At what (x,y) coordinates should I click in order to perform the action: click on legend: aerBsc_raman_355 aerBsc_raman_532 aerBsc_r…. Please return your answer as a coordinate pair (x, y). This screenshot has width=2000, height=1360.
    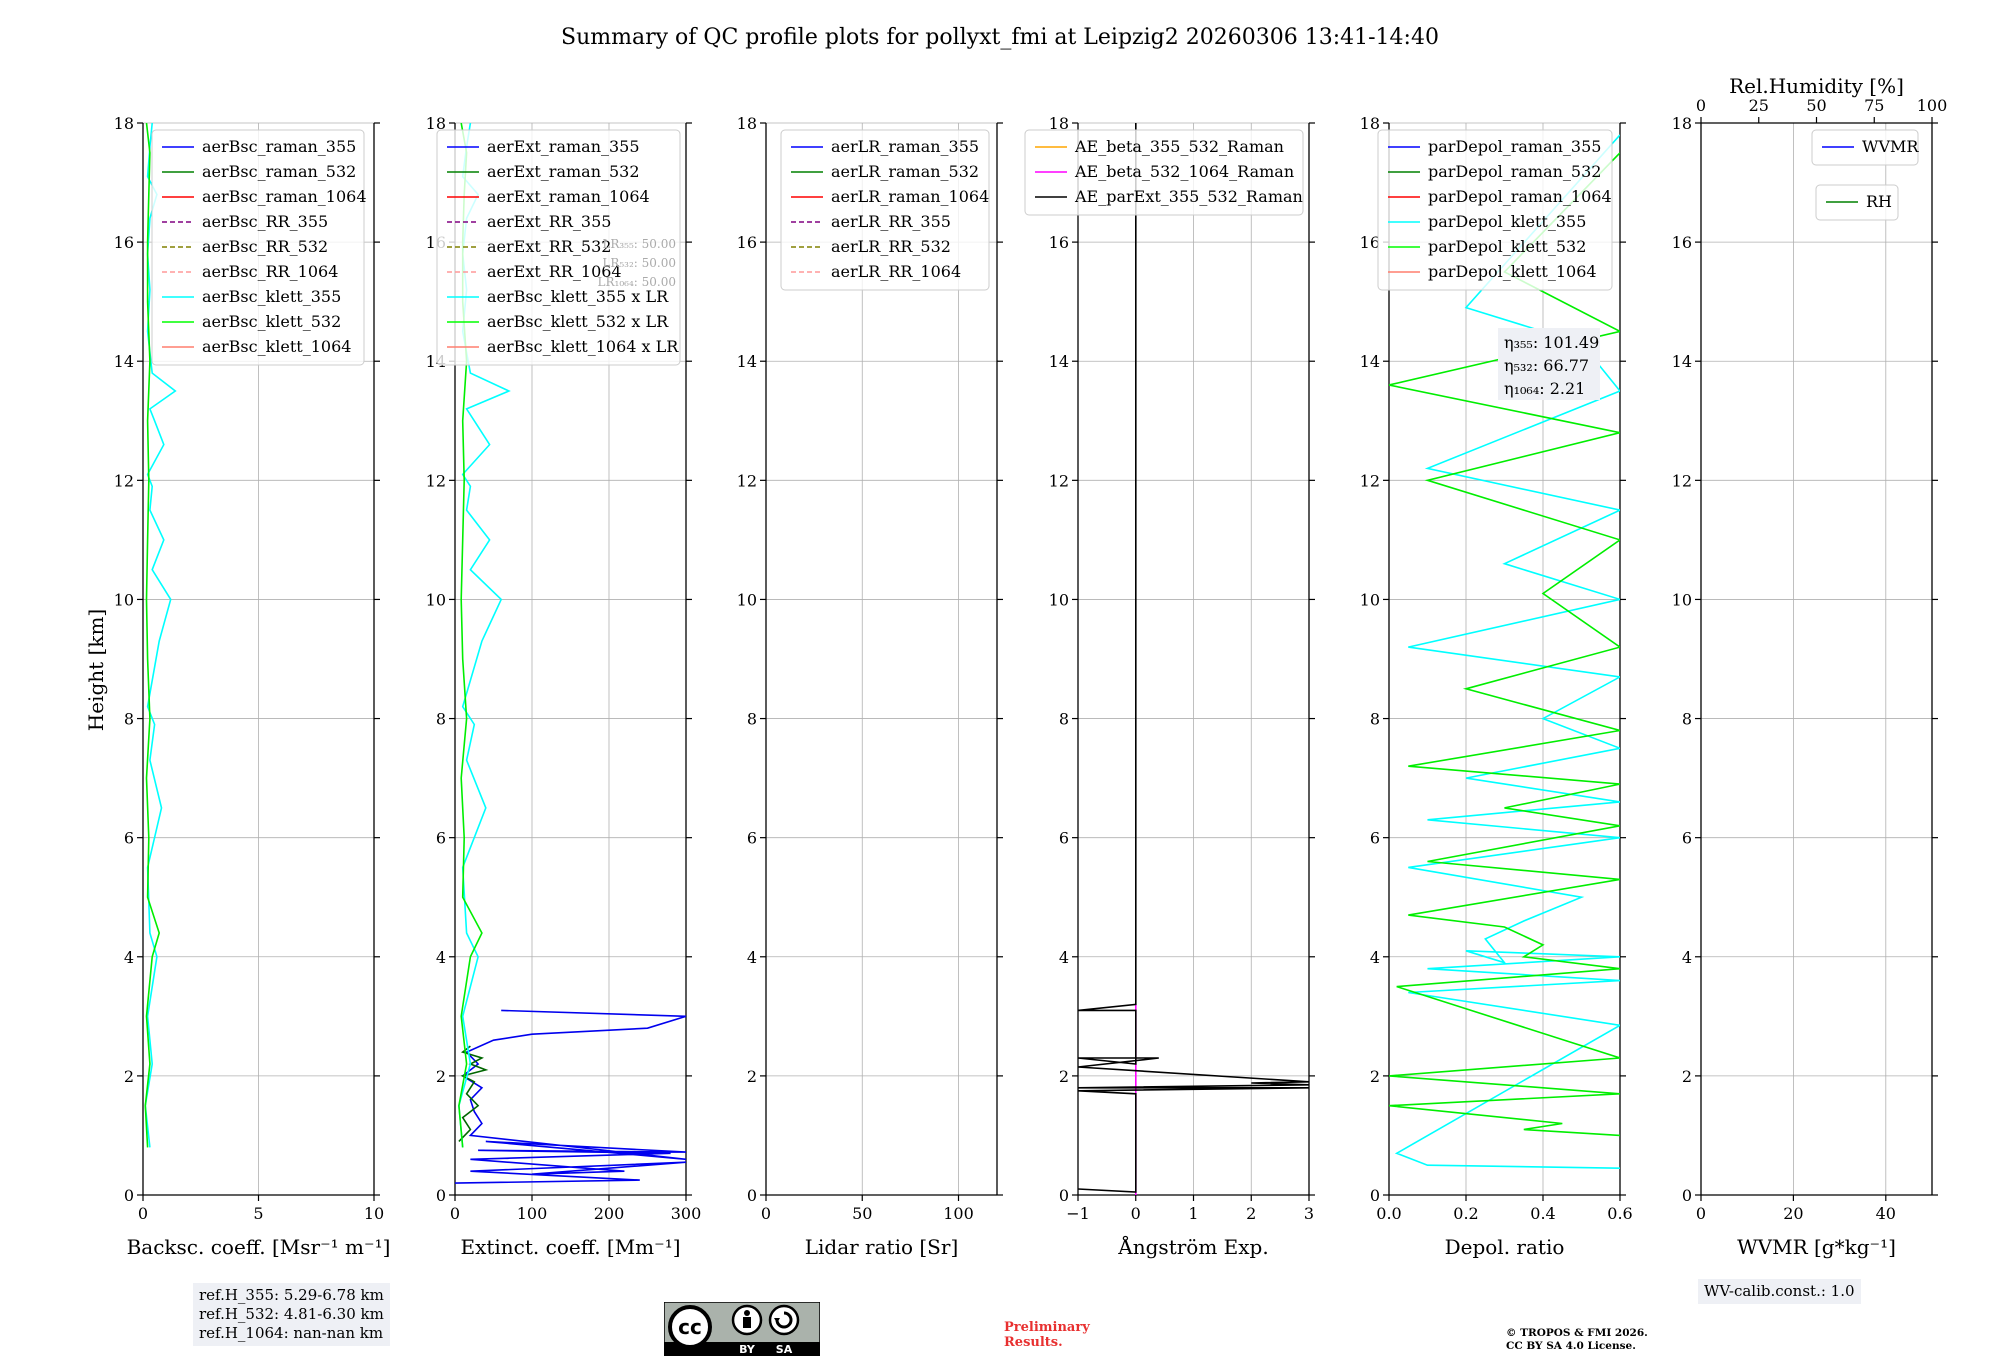
    Looking at the image, I should click on (259, 247).